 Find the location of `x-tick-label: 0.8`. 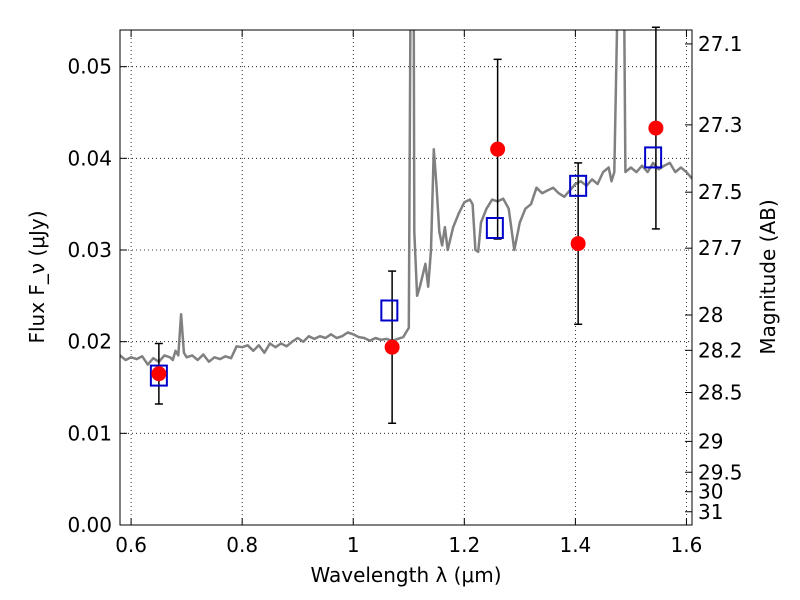

x-tick-label: 0.8 is located at coordinates (242, 545).